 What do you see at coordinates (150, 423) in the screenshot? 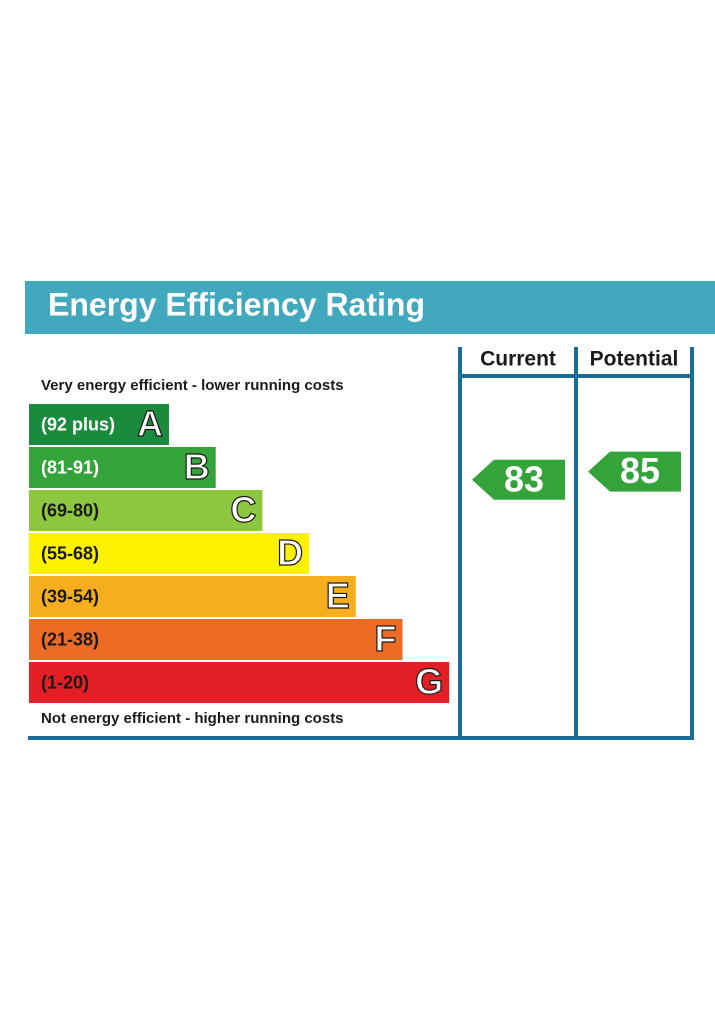
I see `band-letter: A` at bounding box center [150, 423].